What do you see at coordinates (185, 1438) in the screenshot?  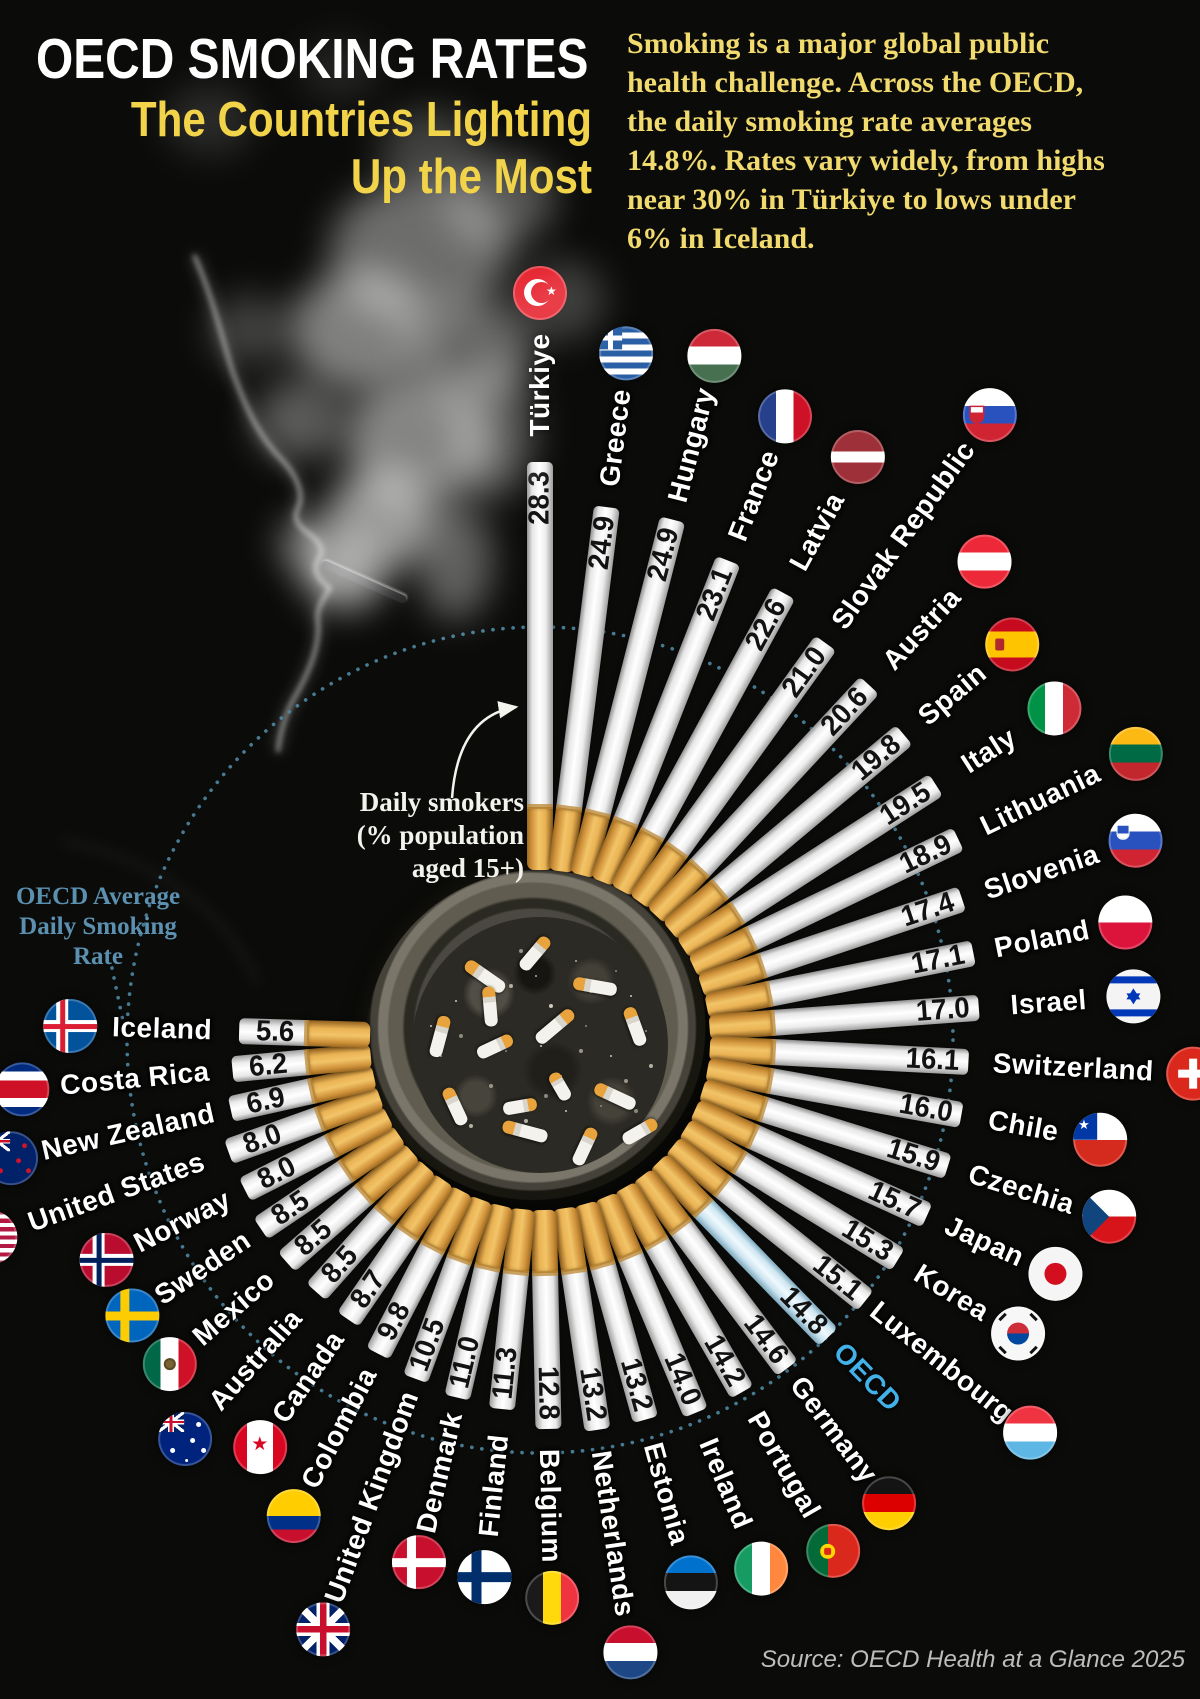 I see `flag-australia-icon` at bounding box center [185, 1438].